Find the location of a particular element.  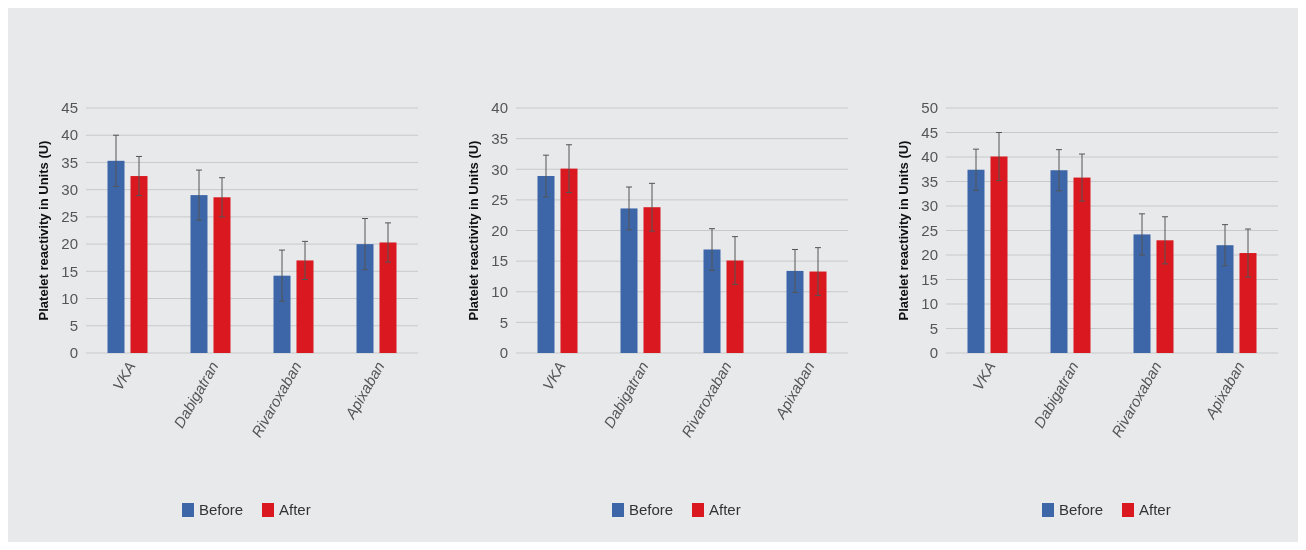

y-tick-label: 50 is located at coordinates (929, 108).